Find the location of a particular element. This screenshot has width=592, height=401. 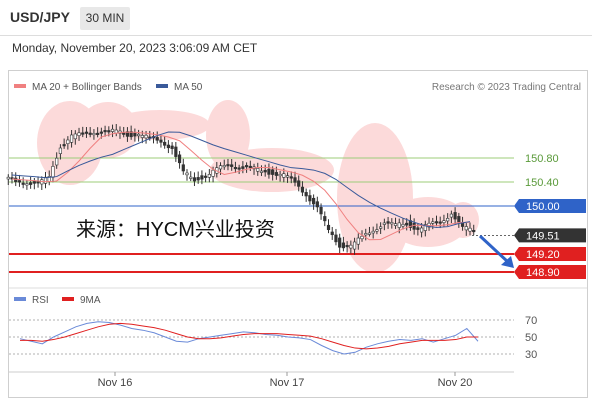

ma9-legend-swatch is located at coordinates (68, 299).